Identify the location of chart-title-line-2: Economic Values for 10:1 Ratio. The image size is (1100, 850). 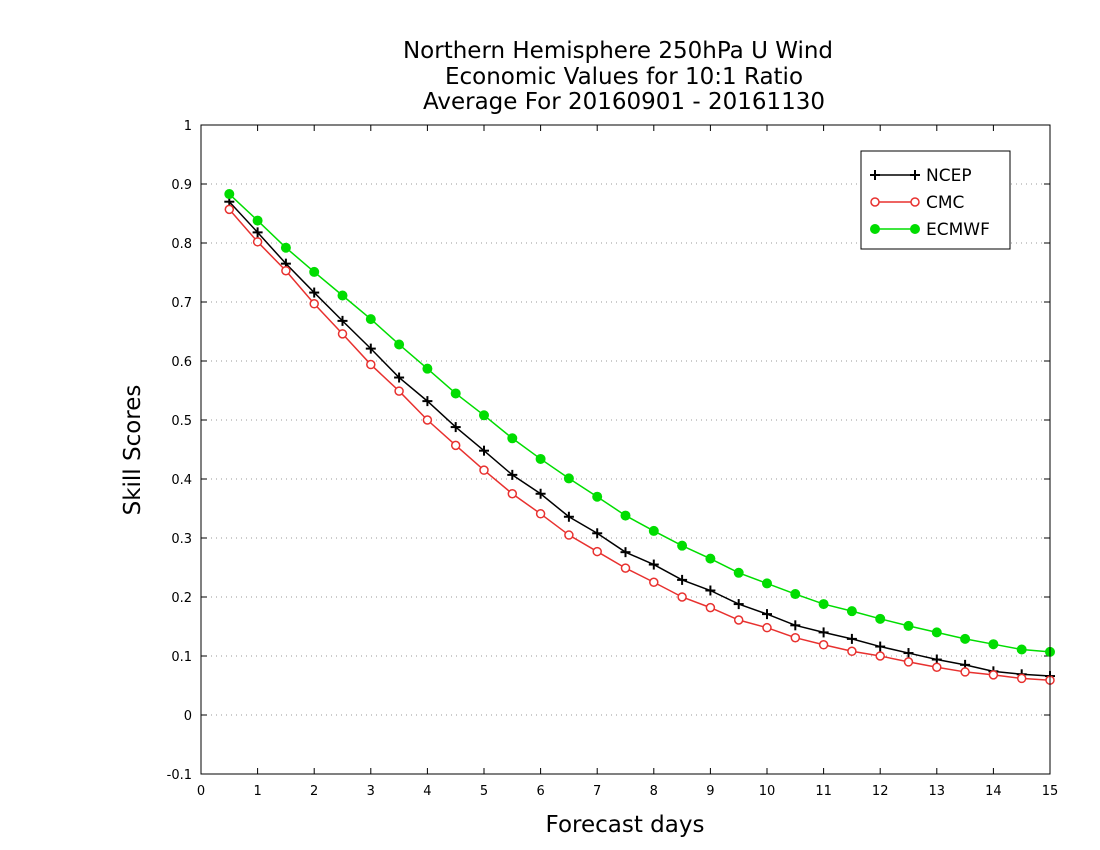
(624, 77).